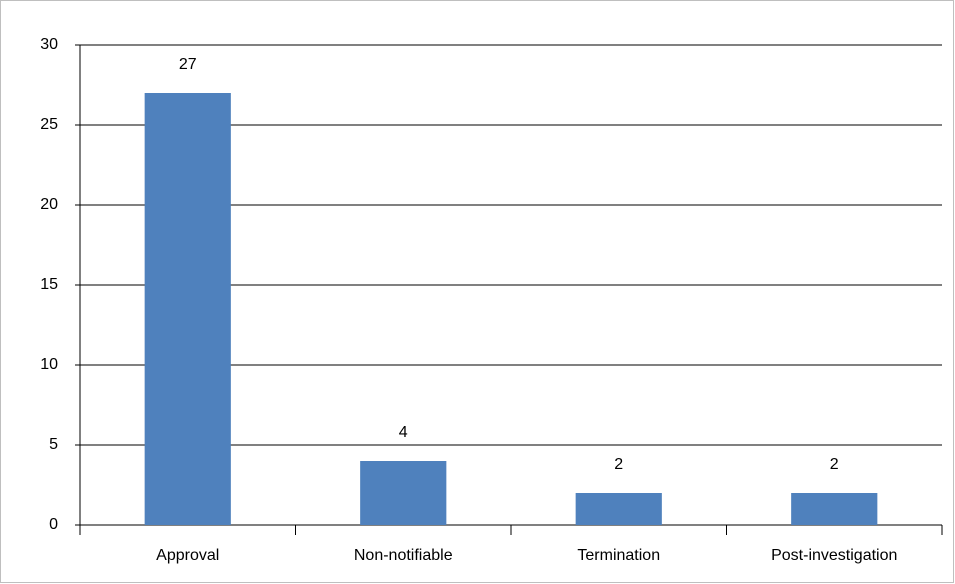 The height and width of the screenshot is (584, 955). What do you see at coordinates (403, 555) in the screenshot?
I see `x-tick-label: Non-notifiable` at bounding box center [403, 555].